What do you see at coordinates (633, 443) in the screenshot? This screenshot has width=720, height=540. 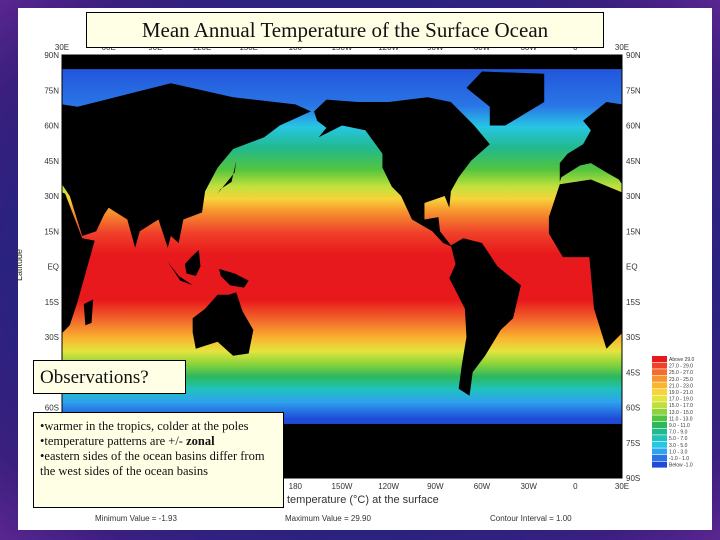 I see `latitude-label: 75S` at bounding box center [633, 443].